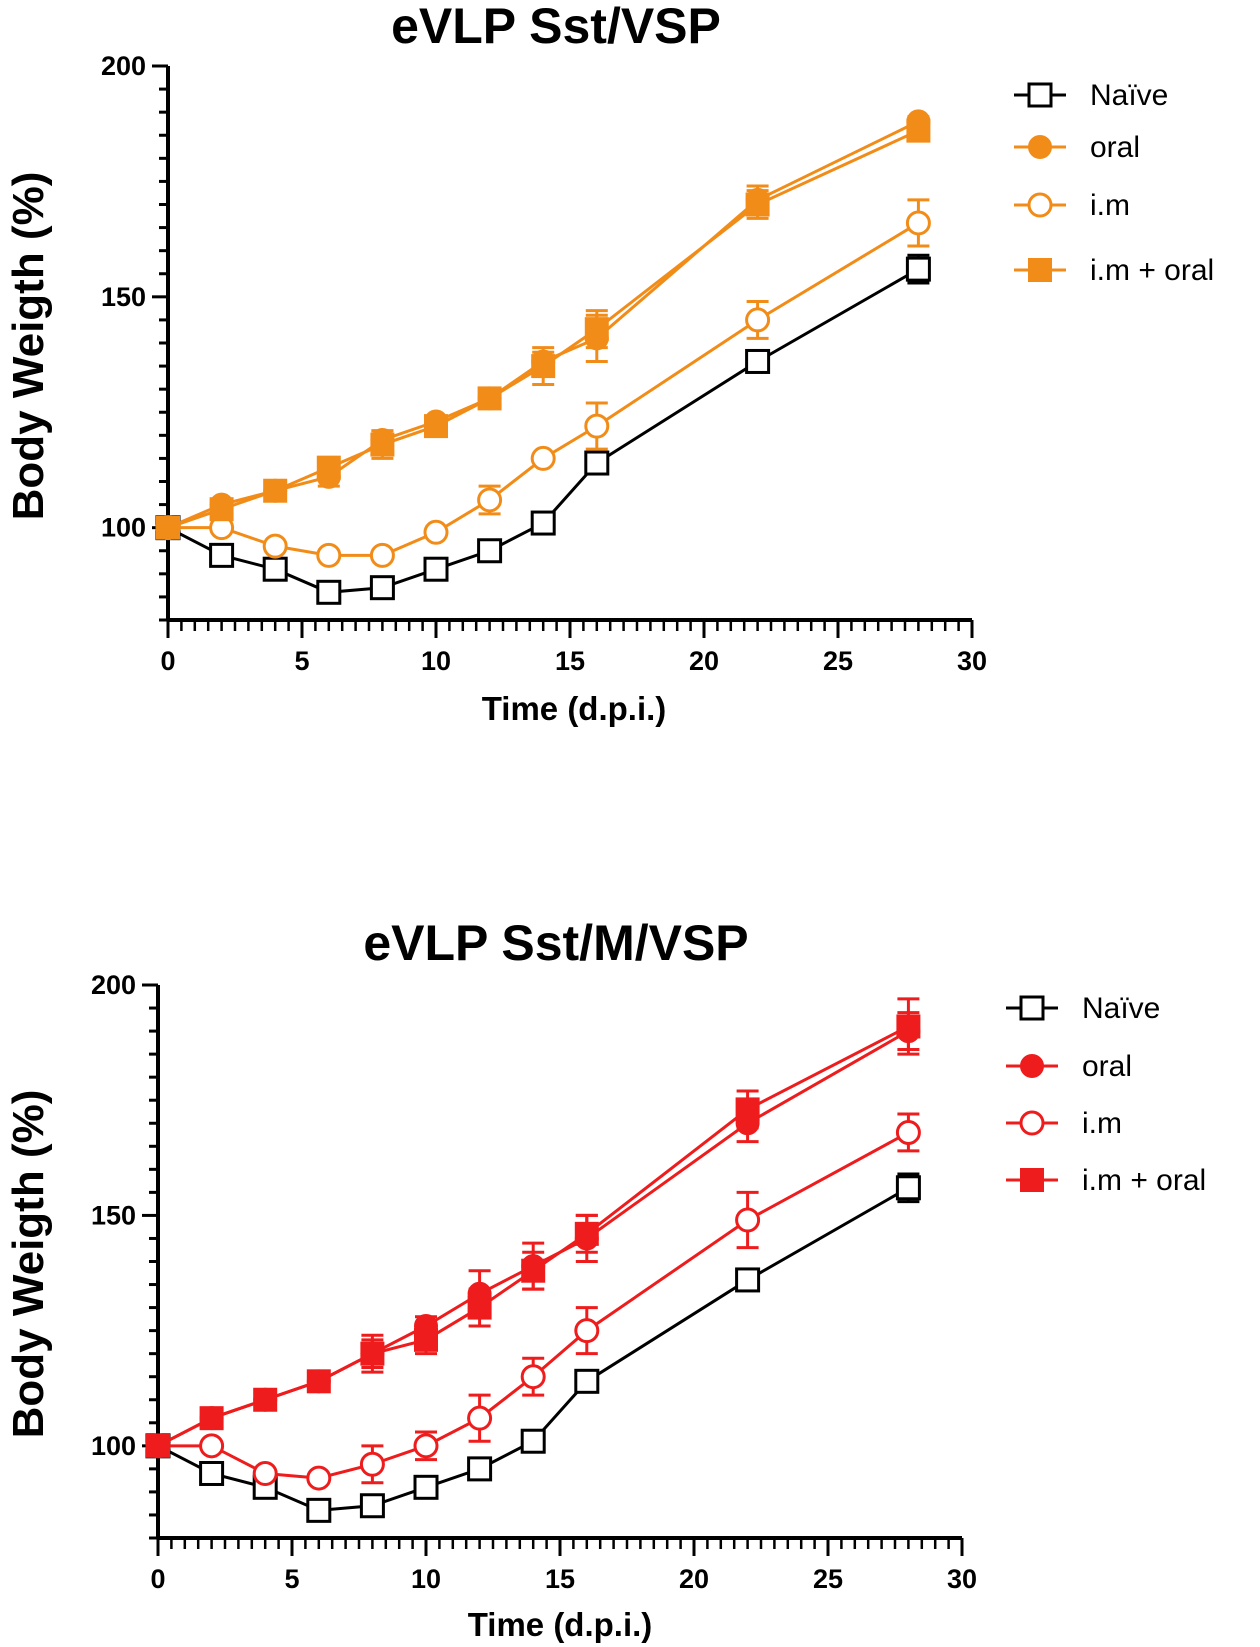  Describe the element at coordinates (704, 661) in the screenshot. I see `x-tick-label: 20` at that location.